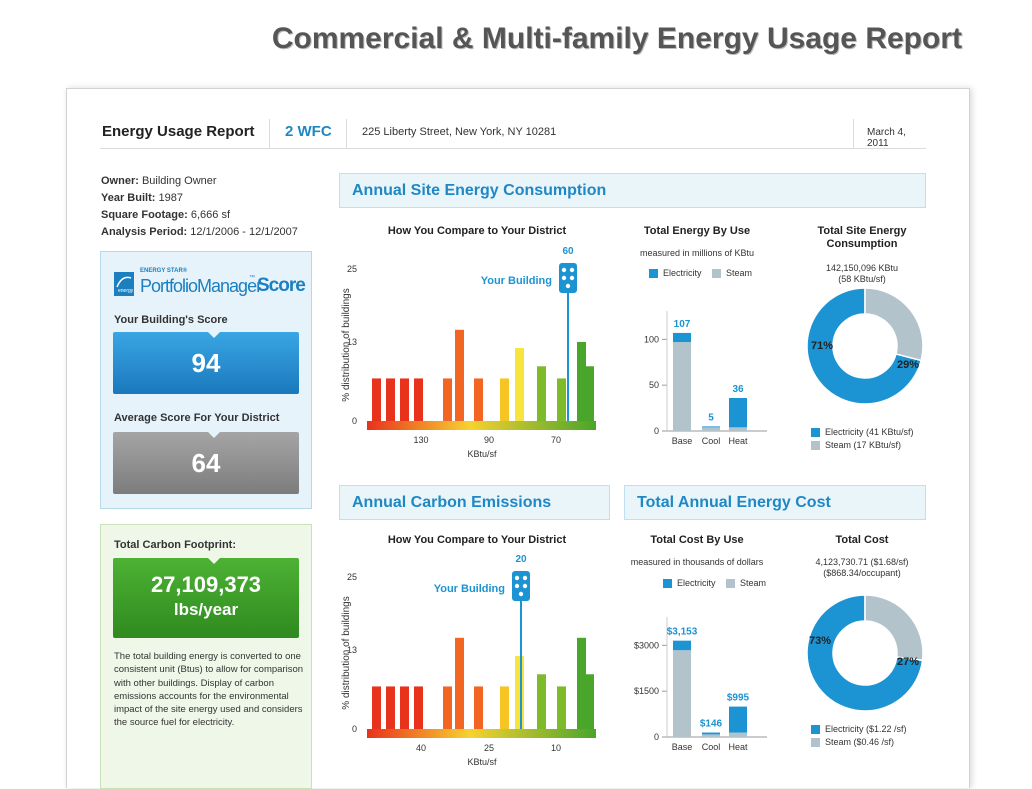 The image size is (1032, 789). Describe the element at coordinates (860, 742) in the screenshot. I see `cost-donut-legend-steam: Steam ($0.46 /sf)` at that location.